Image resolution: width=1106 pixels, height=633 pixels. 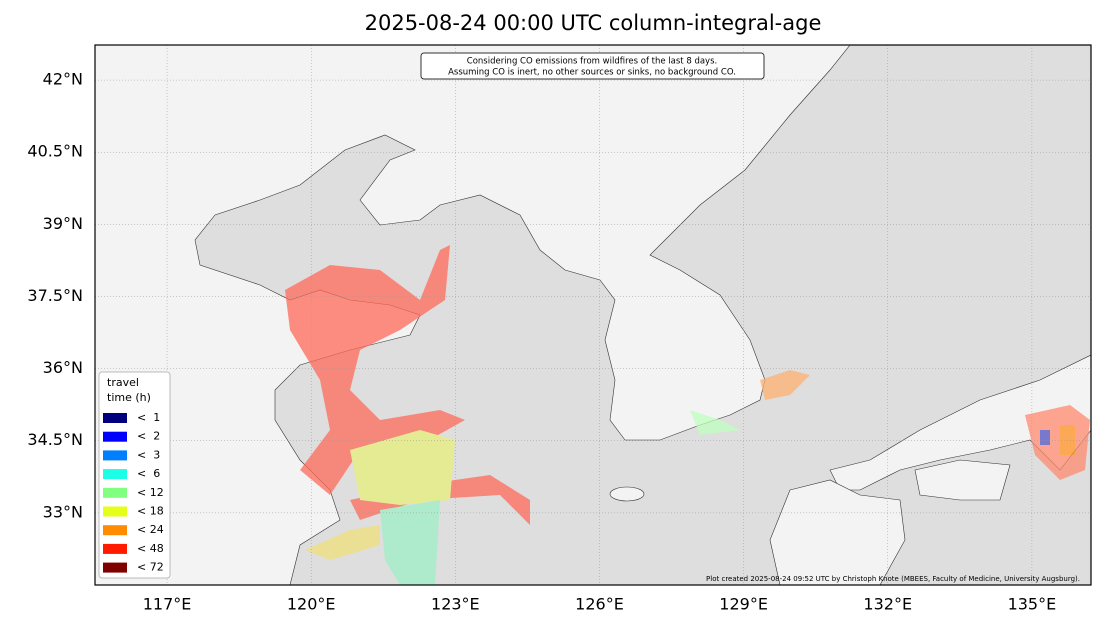 I want to click on legend-label: < 1, so click(x=148, y=417).